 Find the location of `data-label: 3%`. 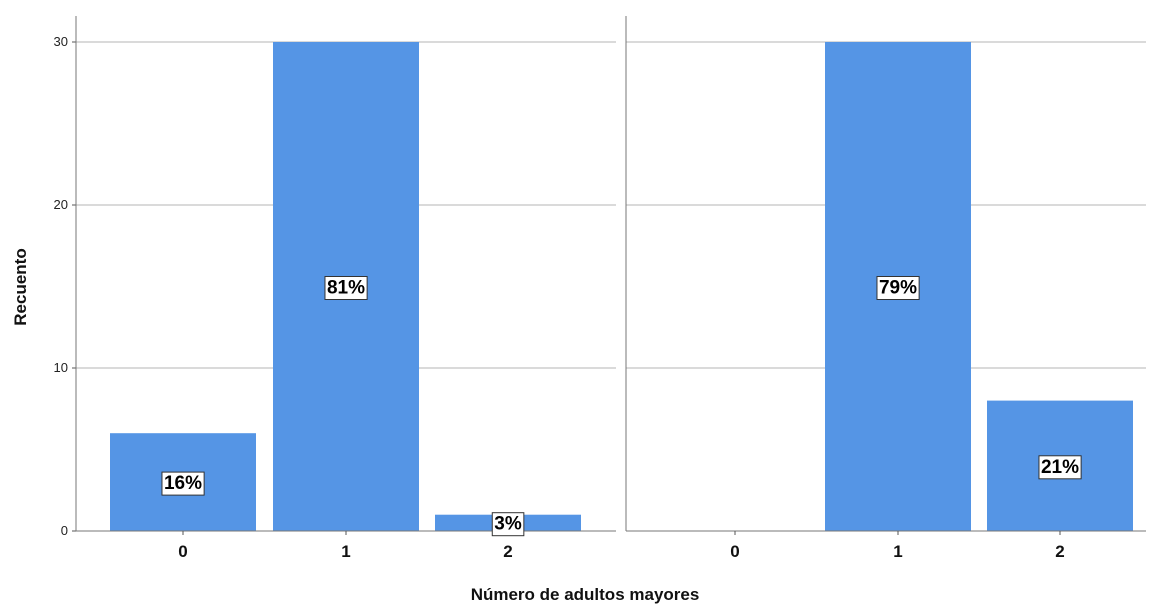

data-label: 3% is located at coordinates (508, 524).